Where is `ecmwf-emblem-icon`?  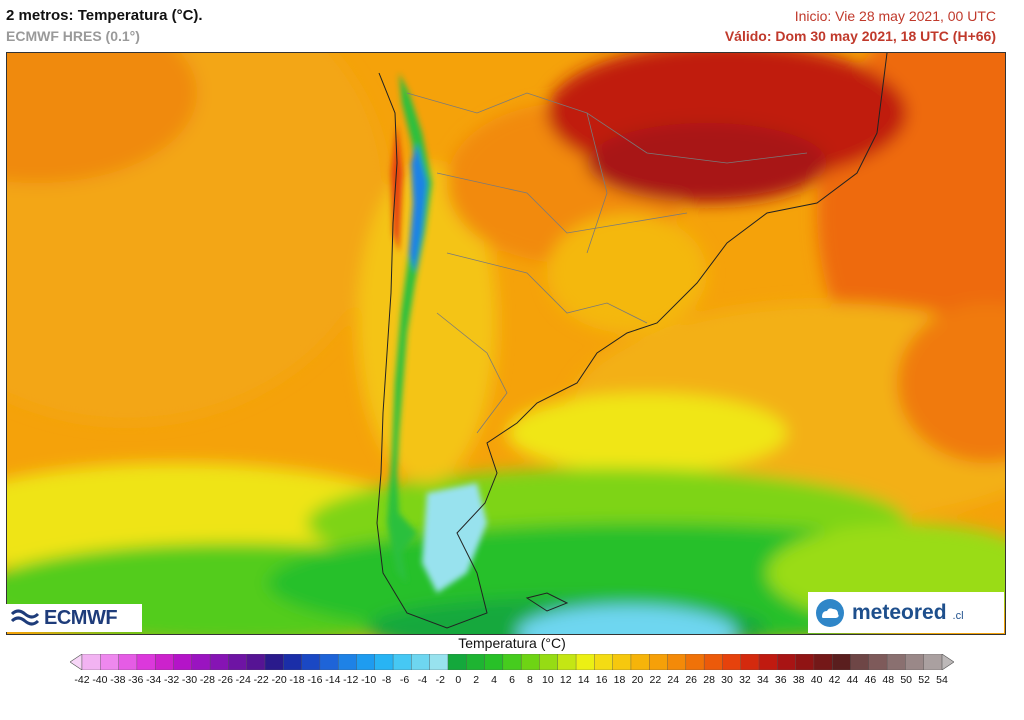
ecmwf-emblem-icon is located at coordinates (25, 617).